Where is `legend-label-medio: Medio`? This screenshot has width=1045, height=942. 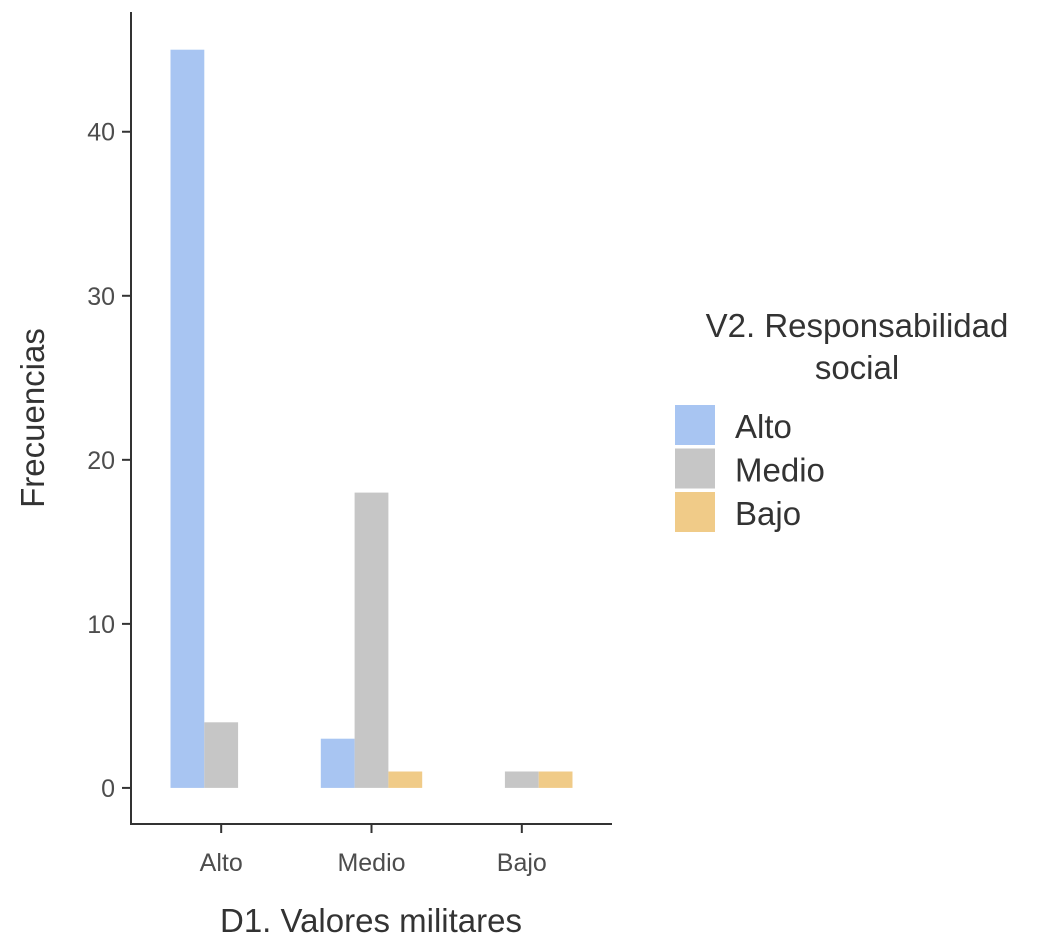 legend-label-medio: Medio is located at coordinates (780, 470).